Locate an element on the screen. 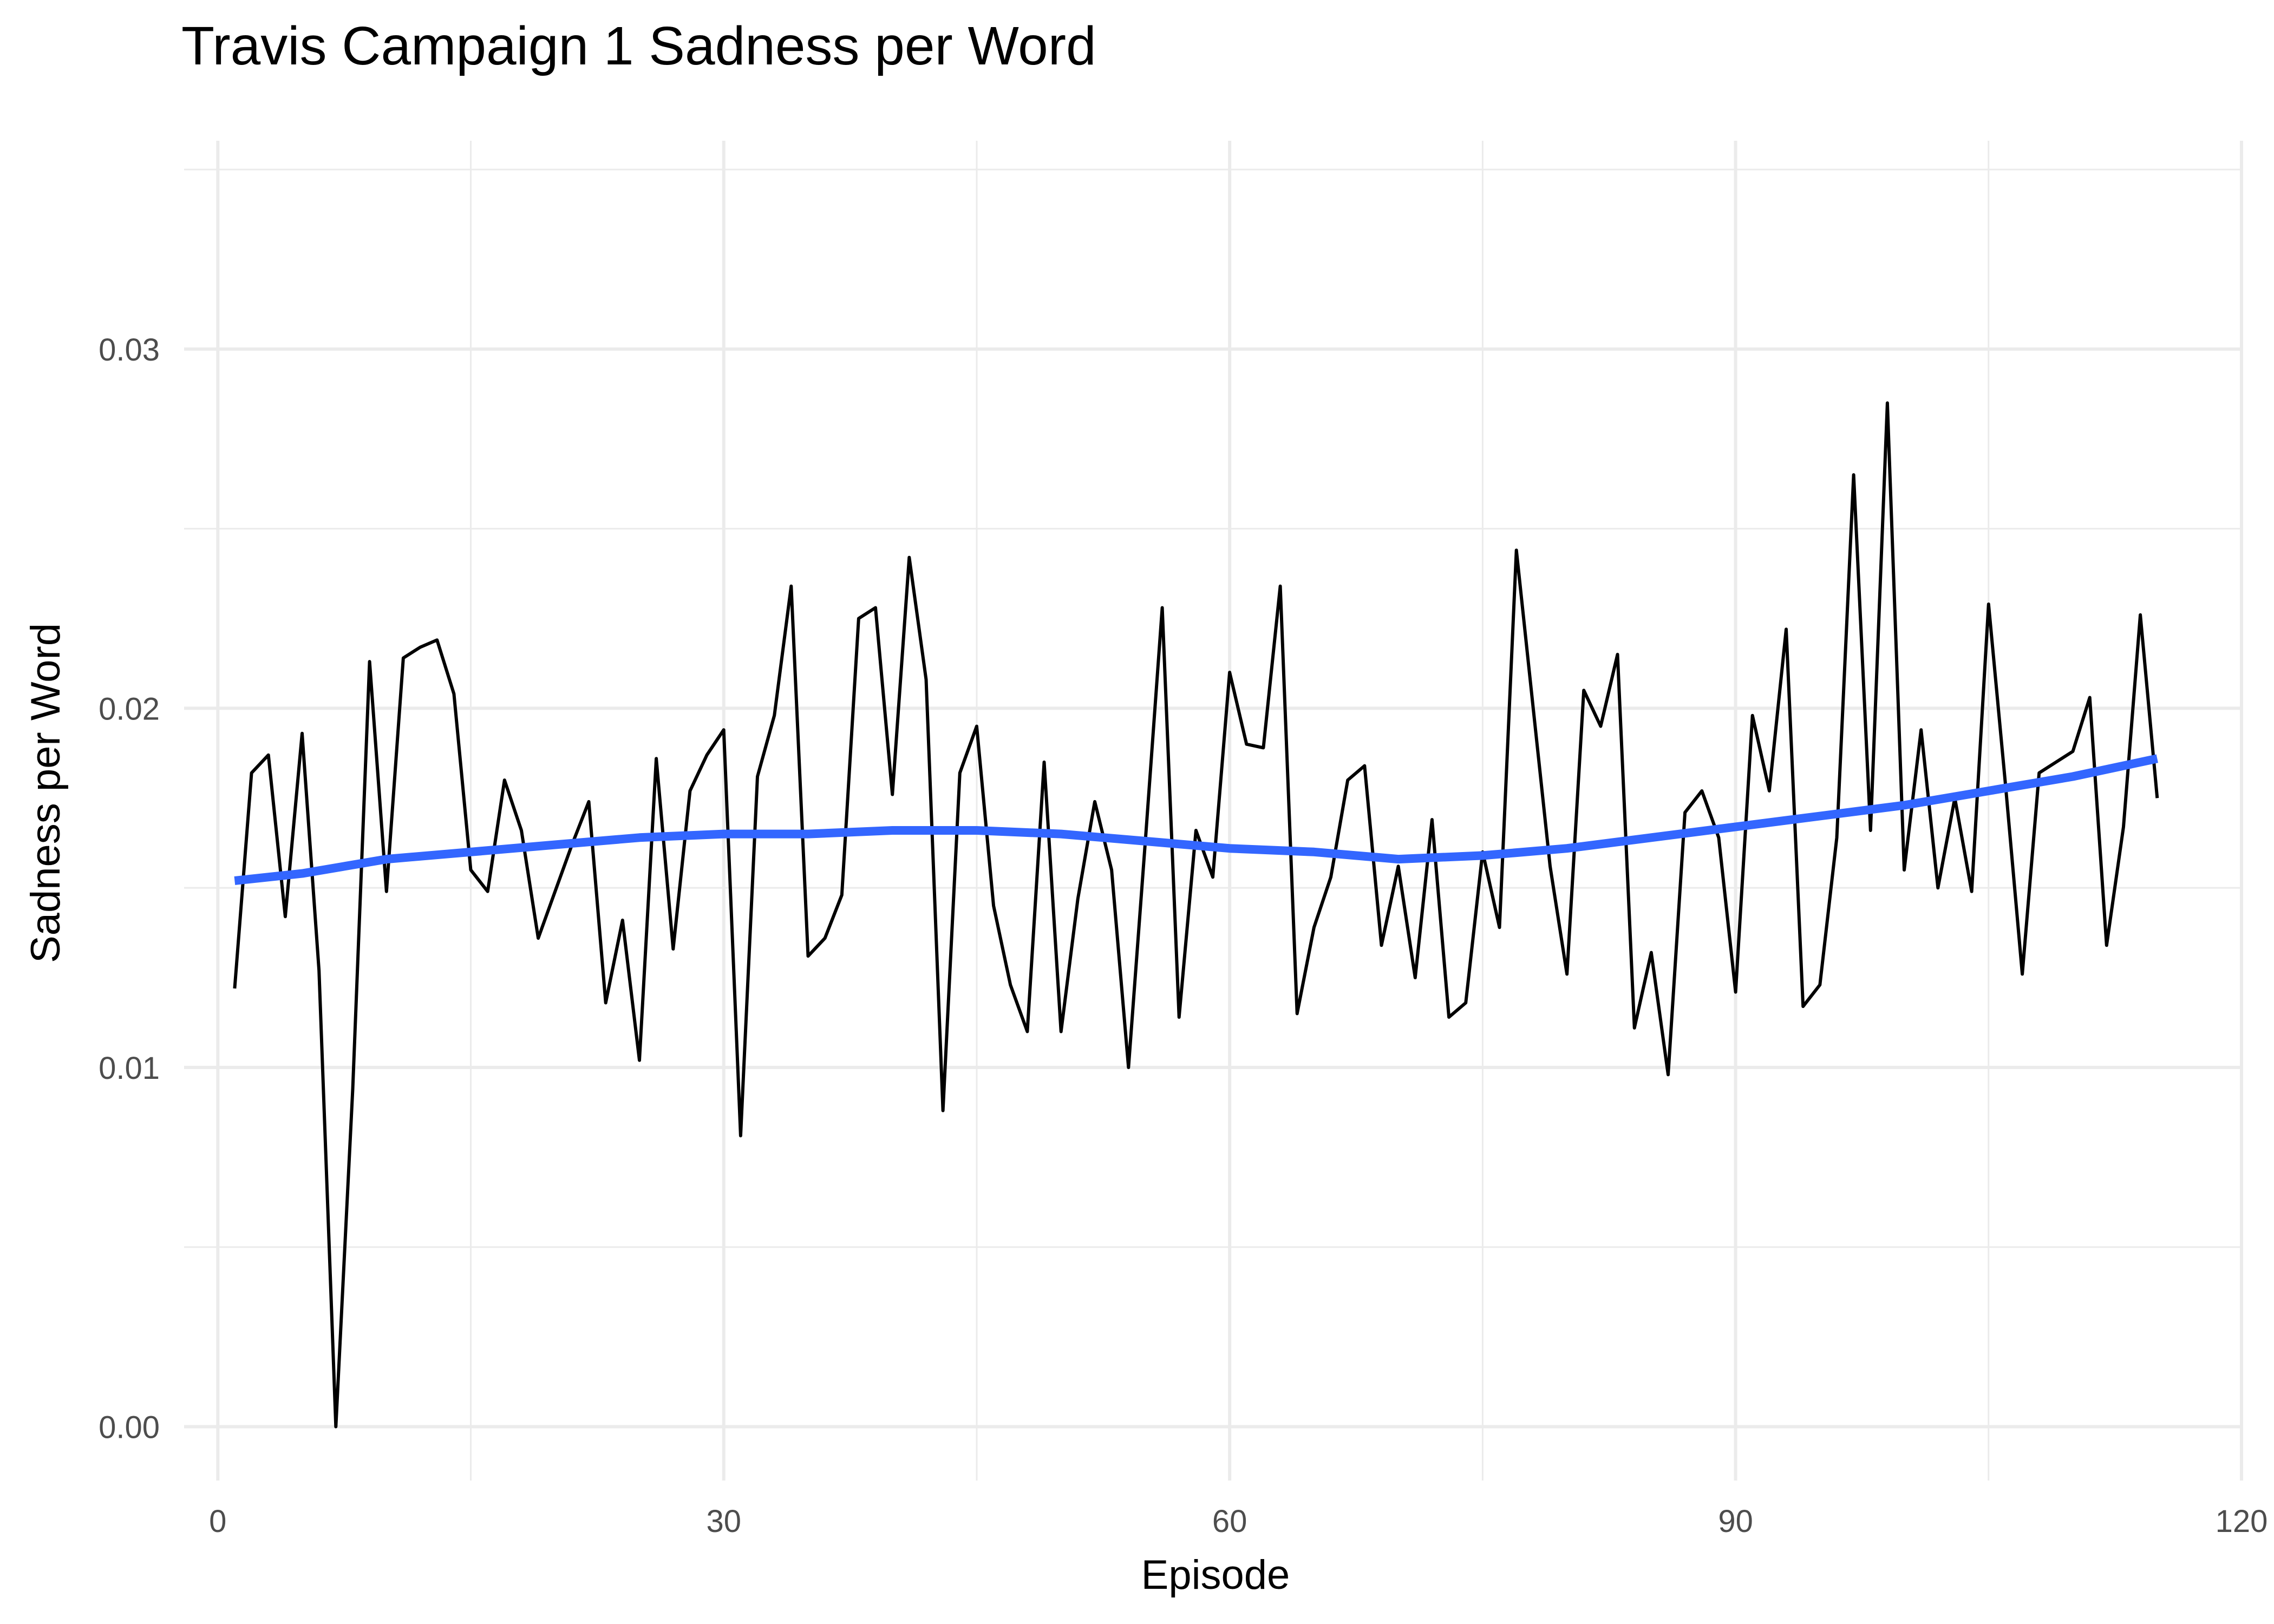  y-axis-title: Sadness per Word is located at coordinates (46, 793).